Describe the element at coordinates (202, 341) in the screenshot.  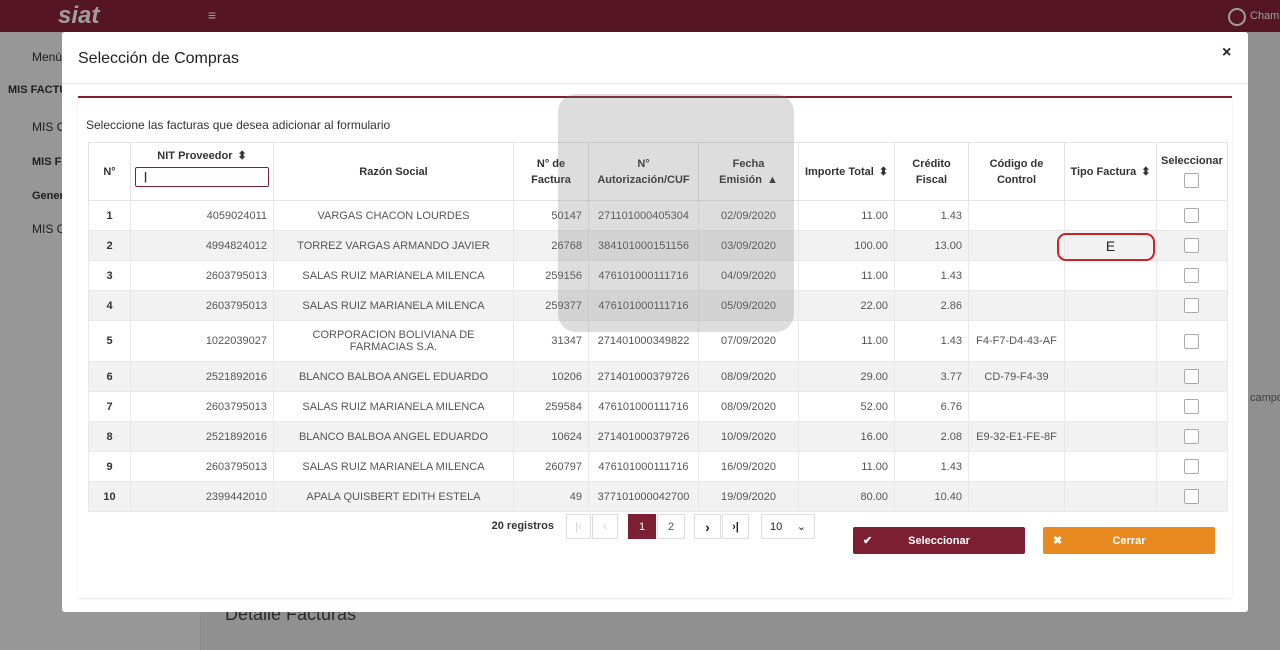
I see `cell: 1022039027` at that location.